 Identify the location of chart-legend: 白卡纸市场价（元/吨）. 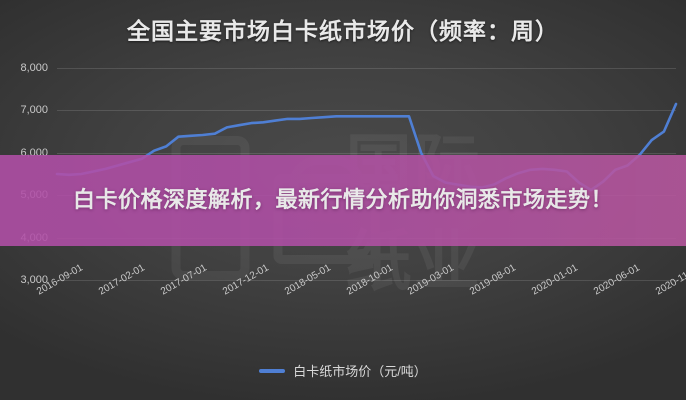
(343, 370).